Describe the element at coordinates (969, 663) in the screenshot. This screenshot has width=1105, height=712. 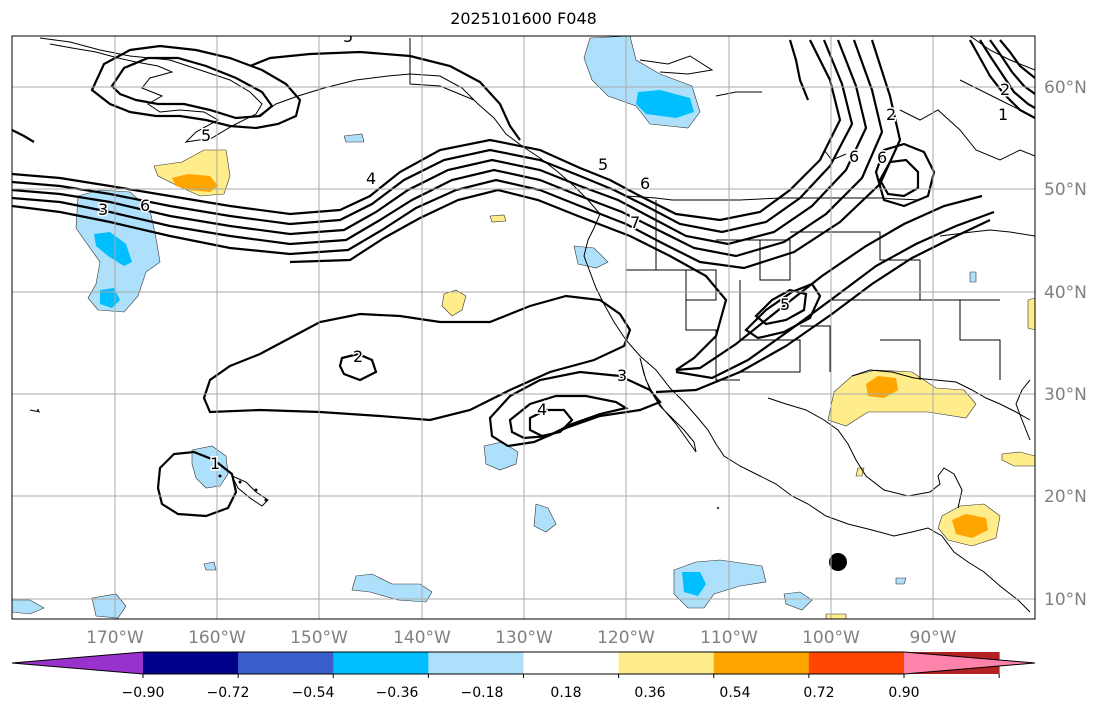
I see `colorbar-extend-max` at that location.